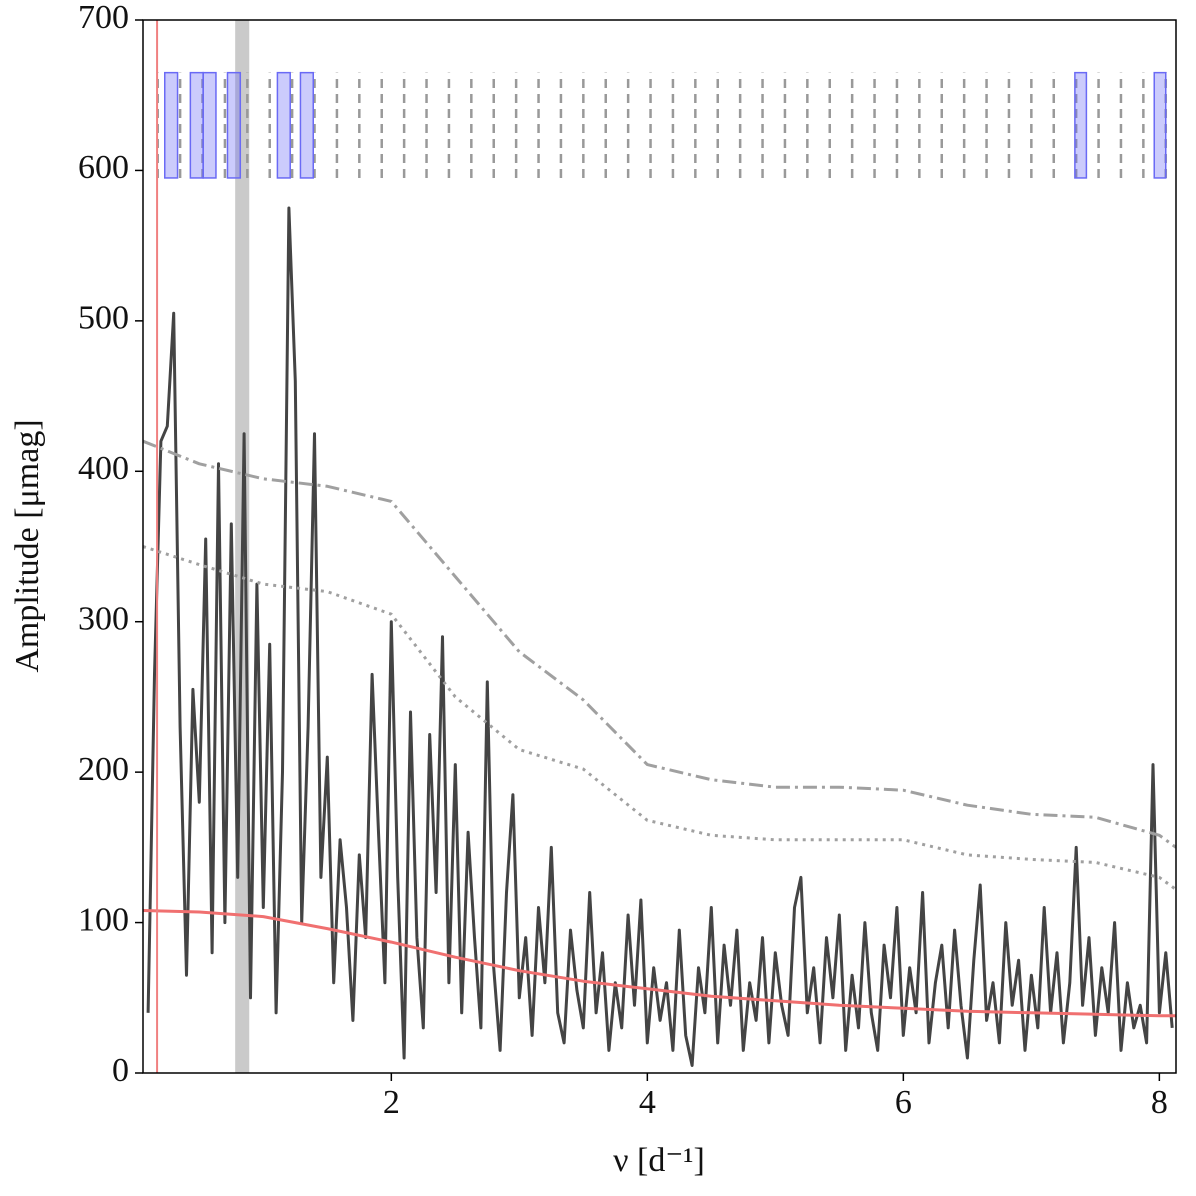  What do you see at coordinates (103, 318) in the screenshot?
I see `y-tick-label: 500` at bounding box center [103, 318].